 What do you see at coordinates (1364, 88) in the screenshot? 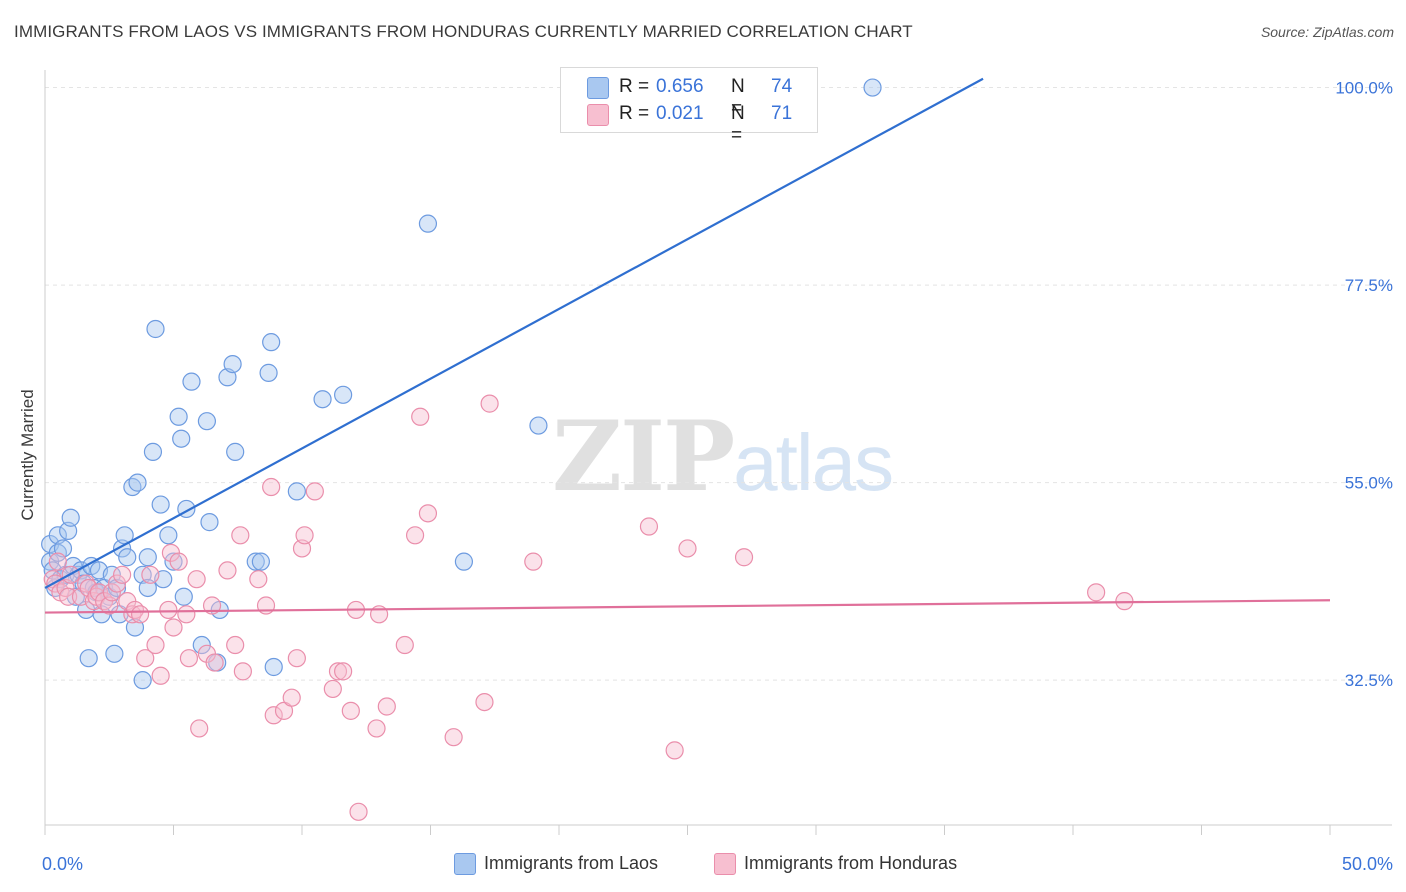
I see `y-tick-label: 100.0%` at bounding box center [1364, 88].